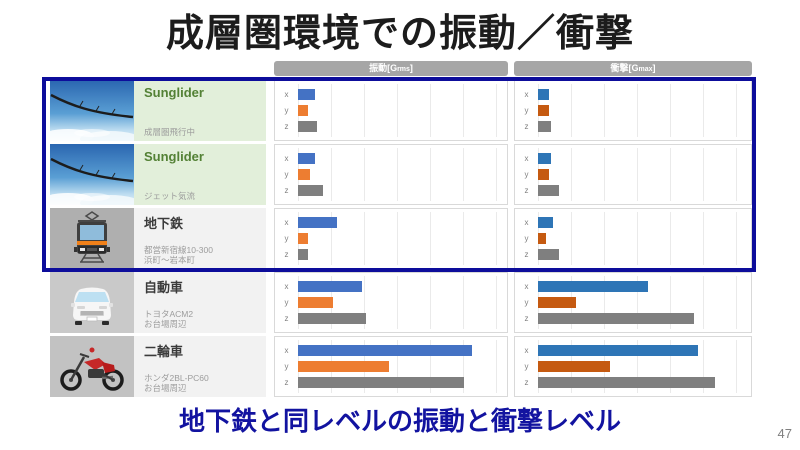  What do you see at coordinates (624, 68) in the screenshot?
I see `shock-header-text: 衝撃[G` at bounding box center [624, 68].